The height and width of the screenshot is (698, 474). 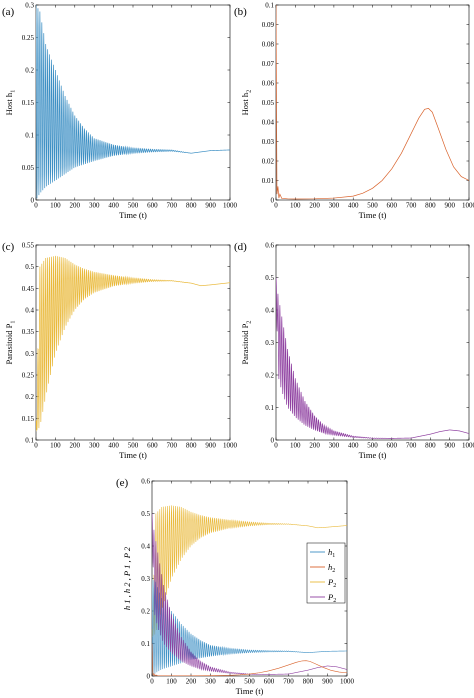 I want to click on y-tick-label: 0.6, so click(x=145, y=482).